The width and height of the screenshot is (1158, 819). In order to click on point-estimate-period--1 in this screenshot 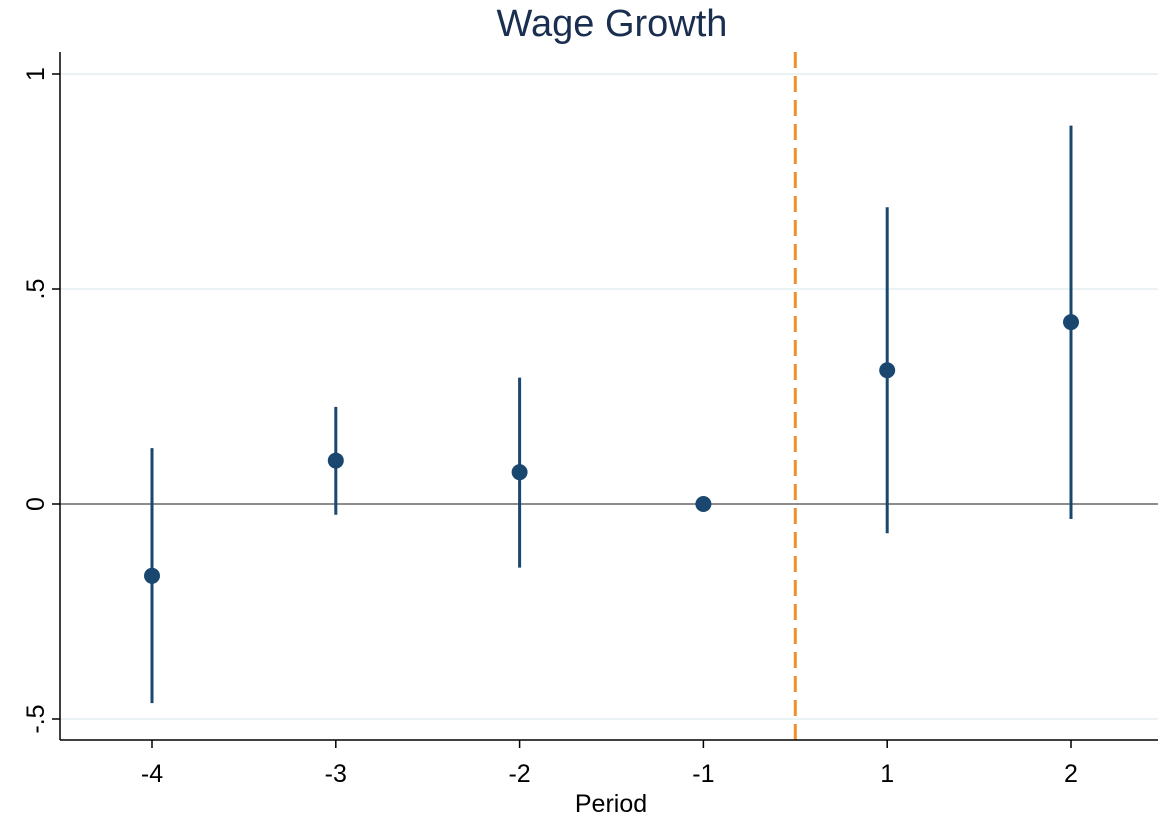, I will do `click(703, 504)`.